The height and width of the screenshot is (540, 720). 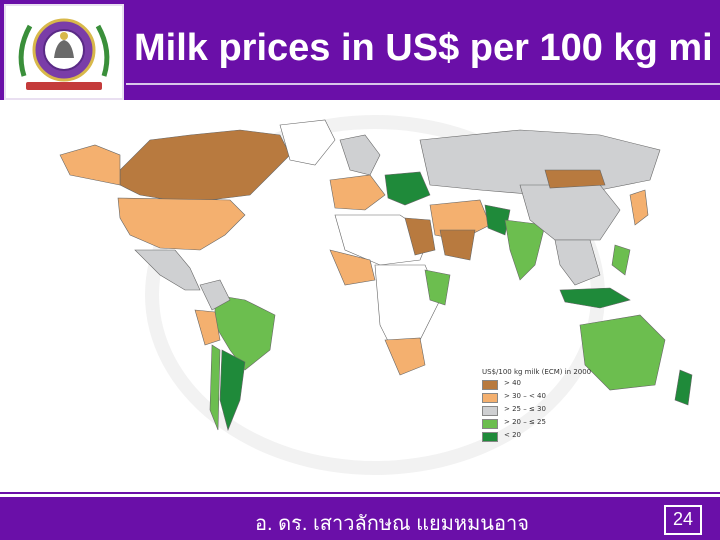 What do you see at coordinates (205, 165) in the screenshot?
I see `region-canada` at bounding box center [205, 165].